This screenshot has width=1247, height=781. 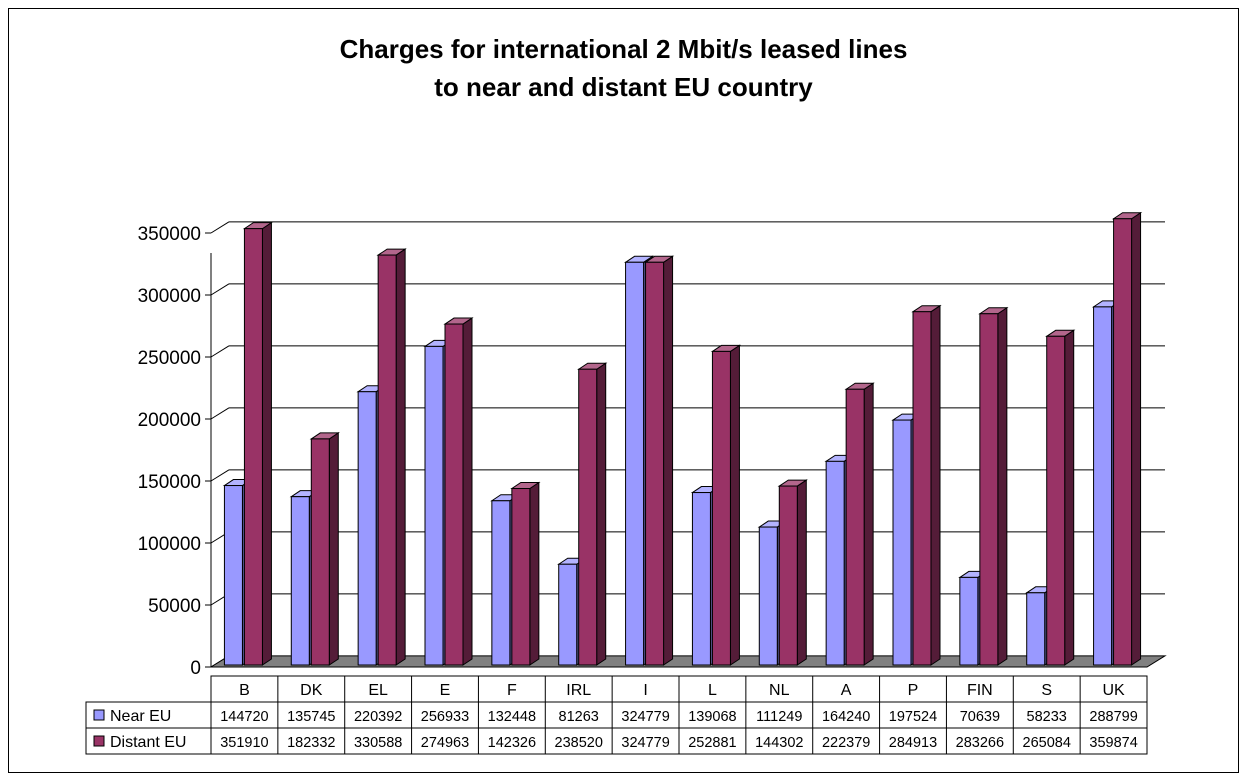 I want to click on bar-distant-L, so click(x=721, y=508).